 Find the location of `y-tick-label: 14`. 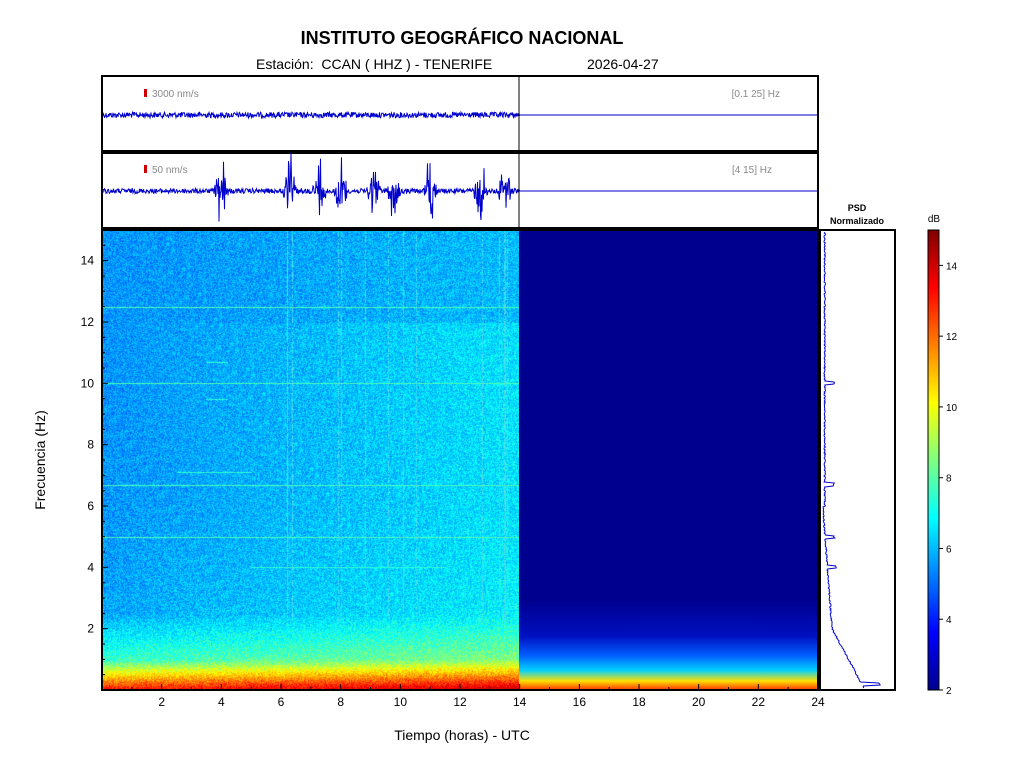

y-tick-label: 14 is located at coordinates (88, 261).